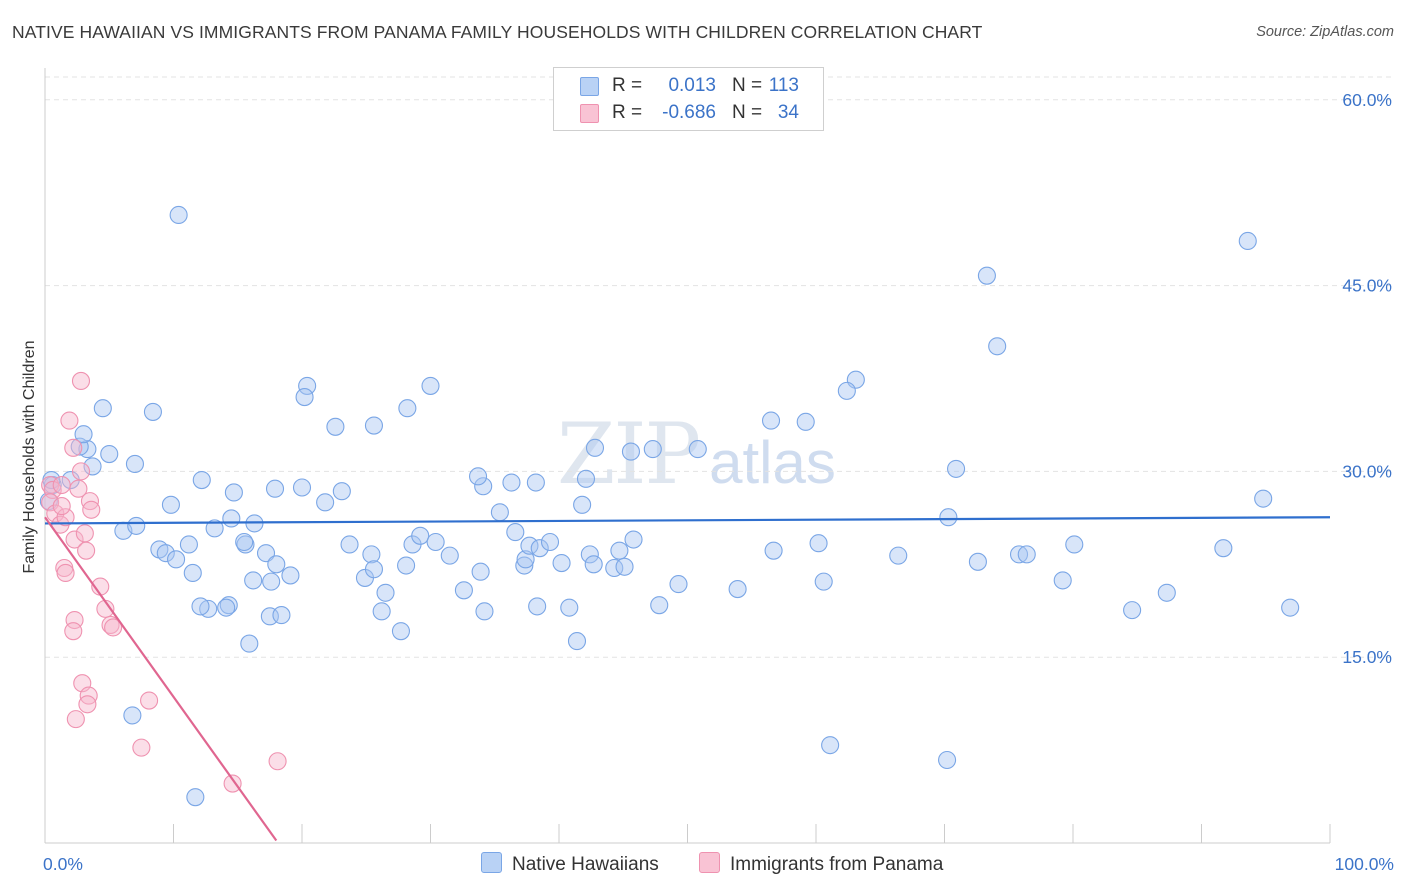 The image size is (1406, 892). I want to click on y-tick-label: 45.0%, so click(1367, 286).